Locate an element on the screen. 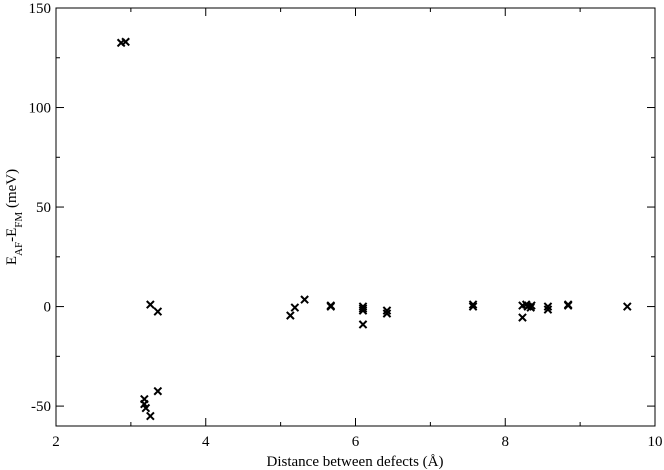 The width and height of the screenshot is (664, 470). y-axis-title-sub-fm: FM is located at coordinates (19, 220).